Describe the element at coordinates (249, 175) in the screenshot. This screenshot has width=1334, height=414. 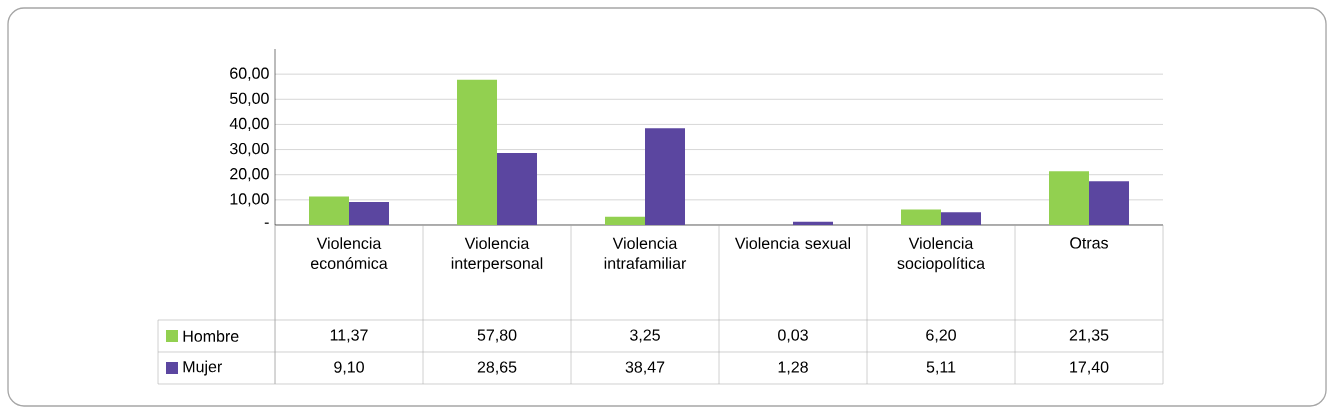
I see `y-tick-label: 20,00` at that location.